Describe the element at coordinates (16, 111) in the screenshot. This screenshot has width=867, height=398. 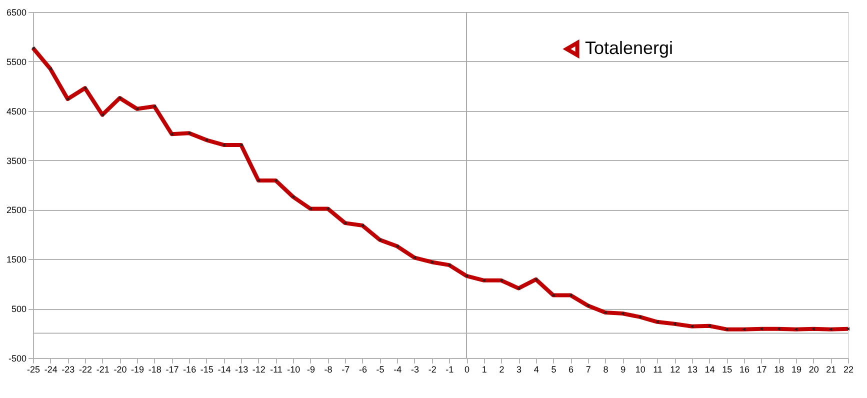
I see `y-tick-label: 4500` at that location.